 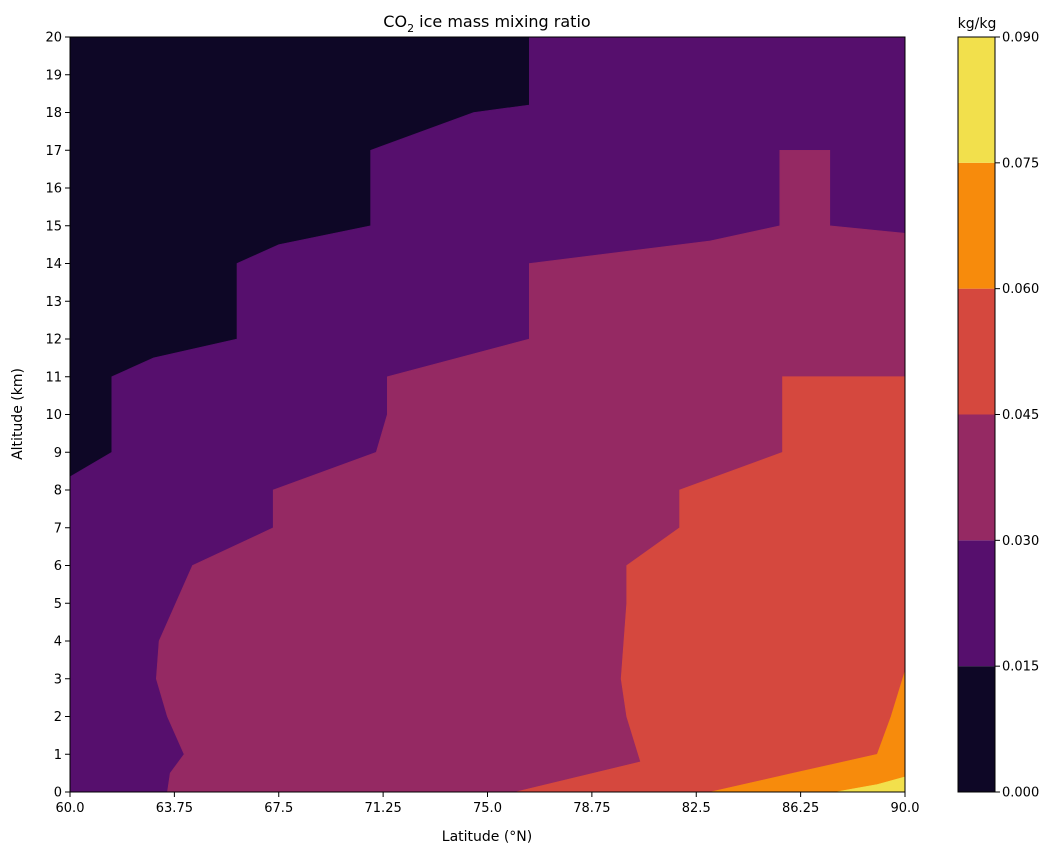 I want to click on title-subscript: 2, so click(x=410, y=28).